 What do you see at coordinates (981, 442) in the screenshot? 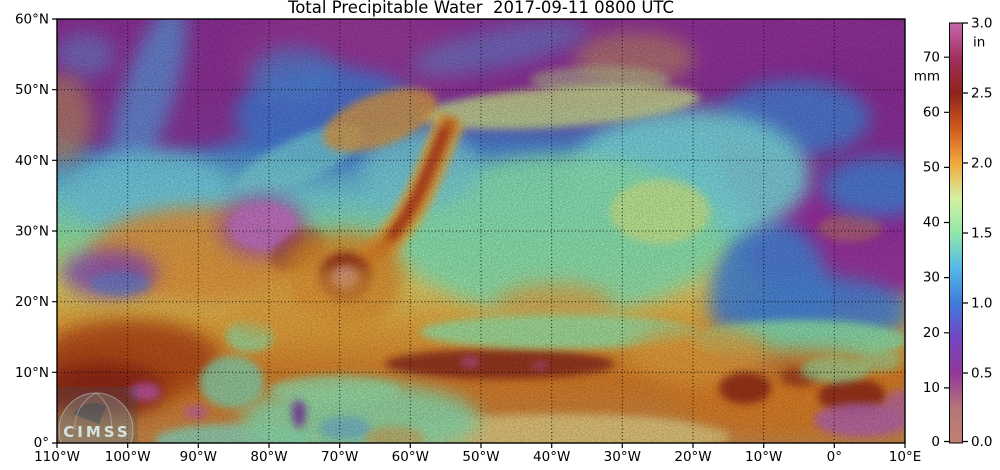
I see `cb-in-label: 0.0` at bounding box center [981, 442].